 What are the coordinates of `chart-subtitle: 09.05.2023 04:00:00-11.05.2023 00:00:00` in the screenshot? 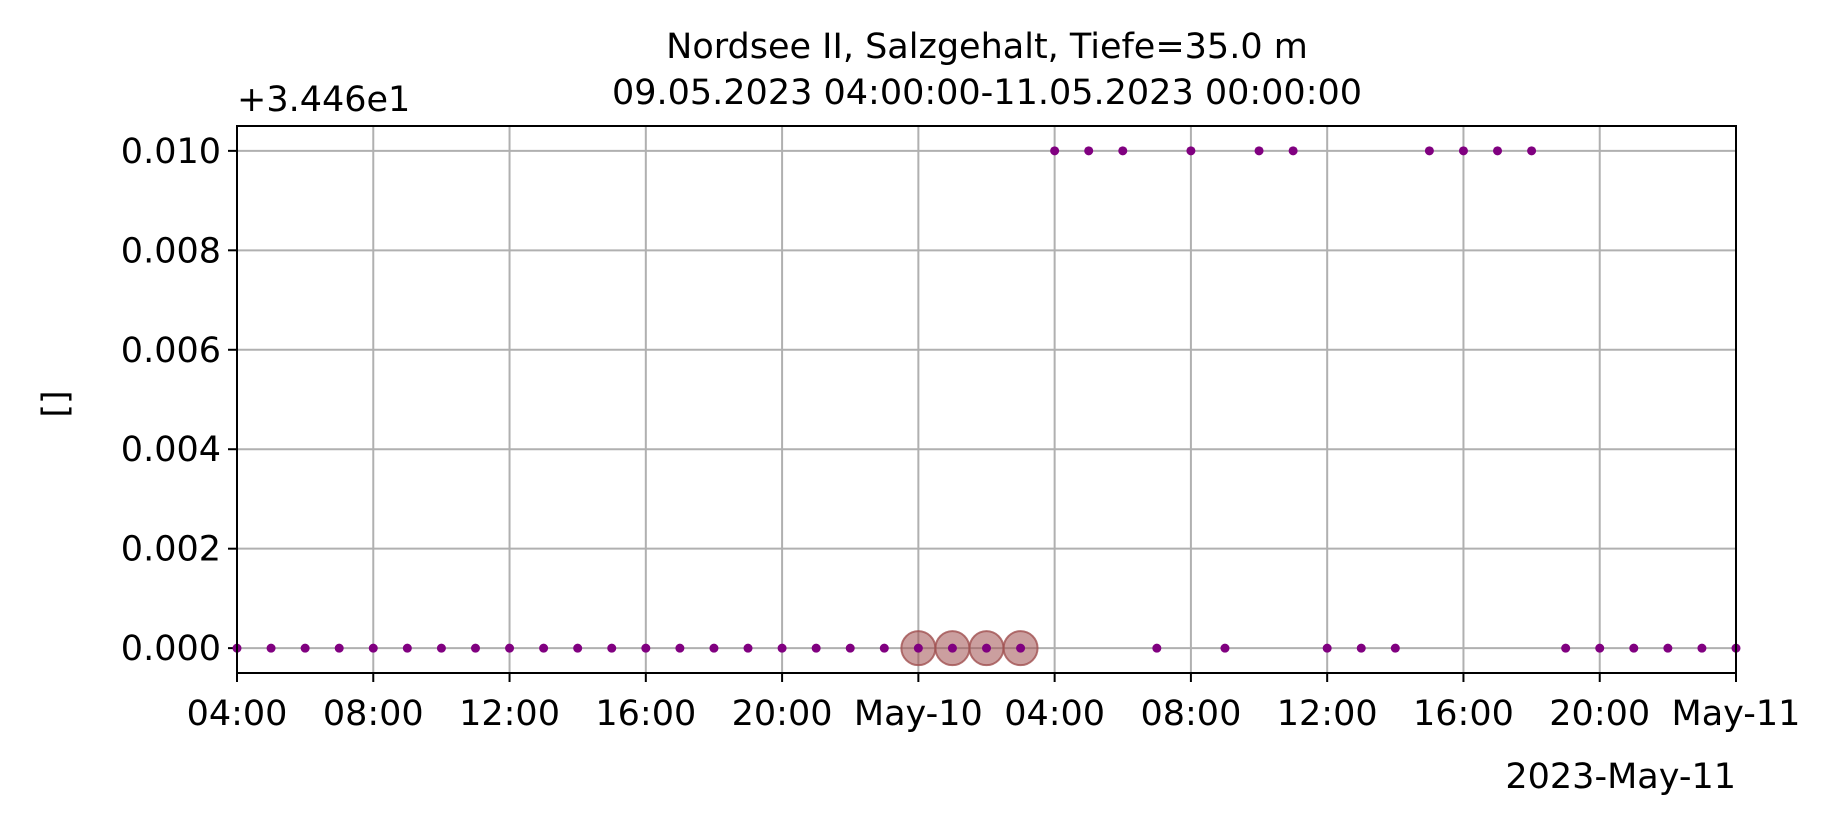 It's located at (987, 93).